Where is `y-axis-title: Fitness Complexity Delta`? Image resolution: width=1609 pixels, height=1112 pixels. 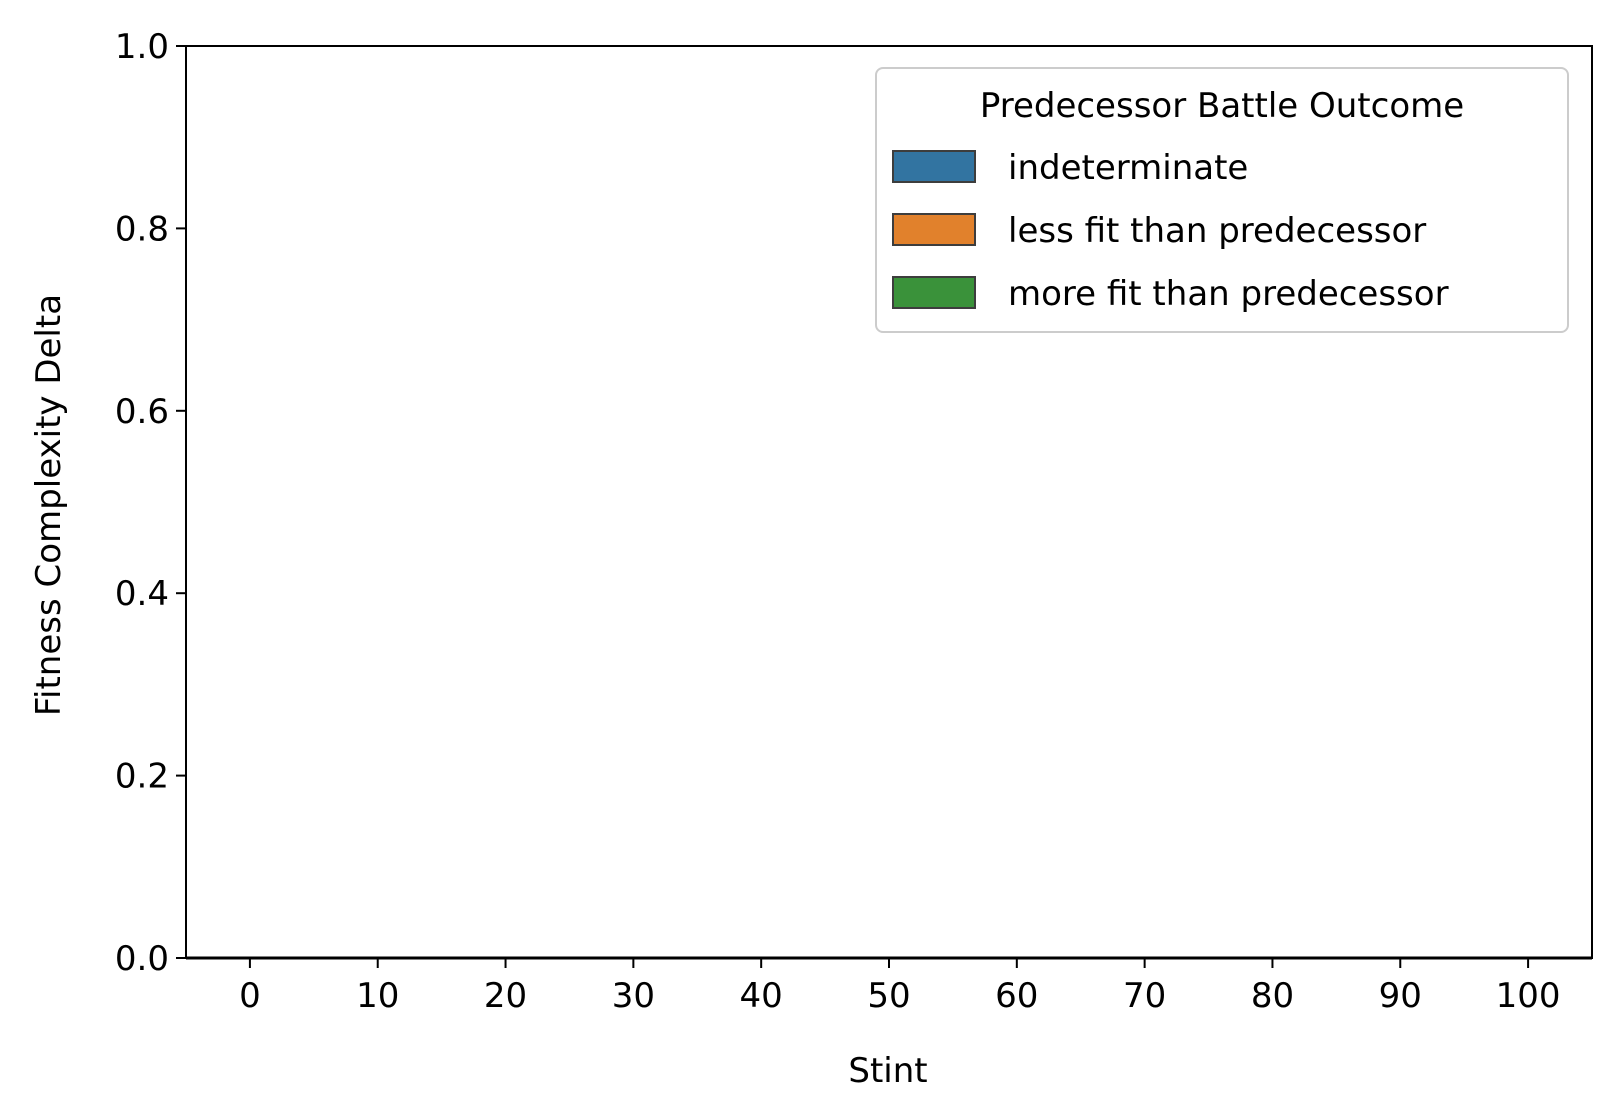 y-axis-title: Fitness Complexity Delta is located at coordinates (49, 505).